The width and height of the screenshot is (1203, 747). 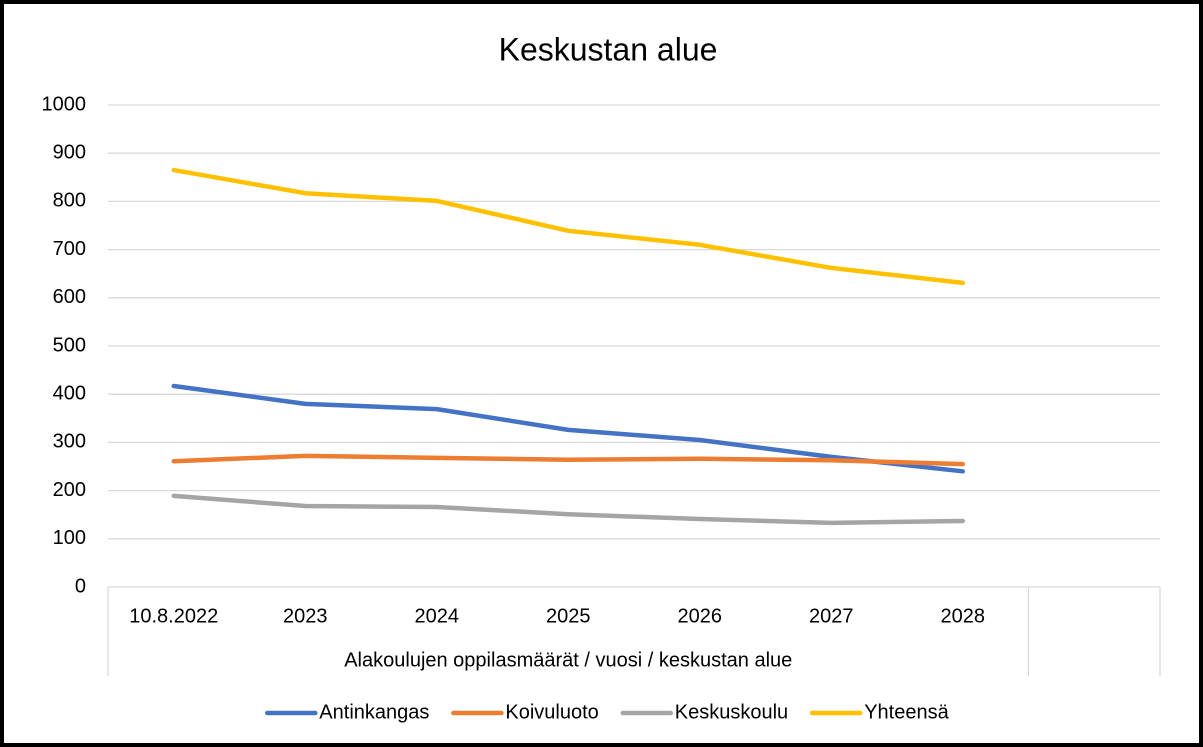 What do you see at coordinates (69, 393) in the screenshot?
I see `y-tick-label: 400` at bounding box center [69, 393].